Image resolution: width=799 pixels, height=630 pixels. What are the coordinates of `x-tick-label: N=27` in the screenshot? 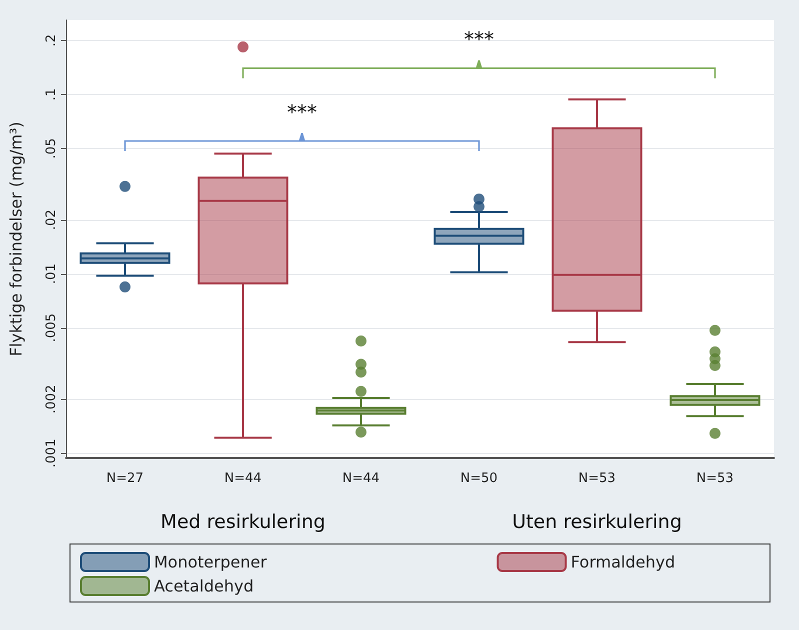 It's located at (125, 478).